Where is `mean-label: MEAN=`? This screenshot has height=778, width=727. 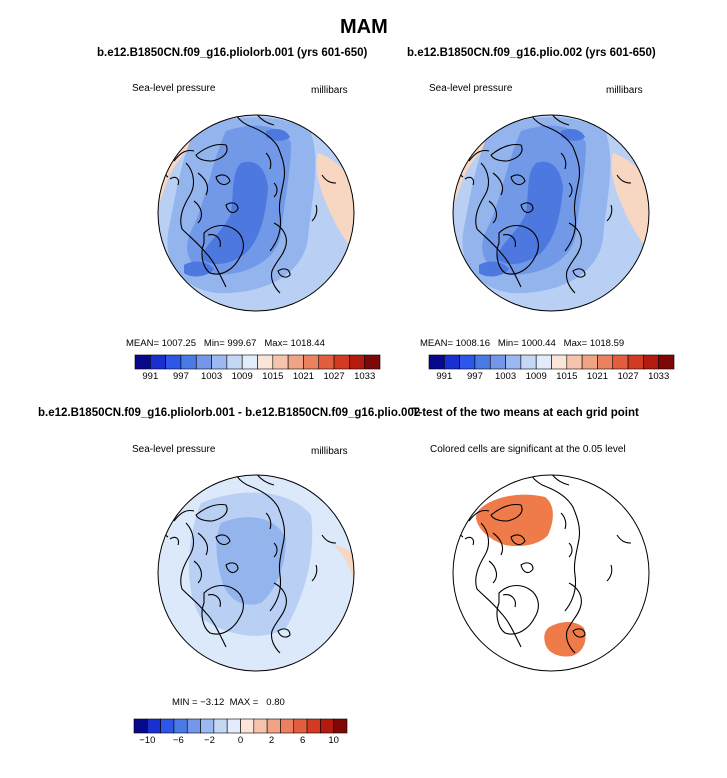
mean-label: MEAN= is located at coordinates (436, 343).